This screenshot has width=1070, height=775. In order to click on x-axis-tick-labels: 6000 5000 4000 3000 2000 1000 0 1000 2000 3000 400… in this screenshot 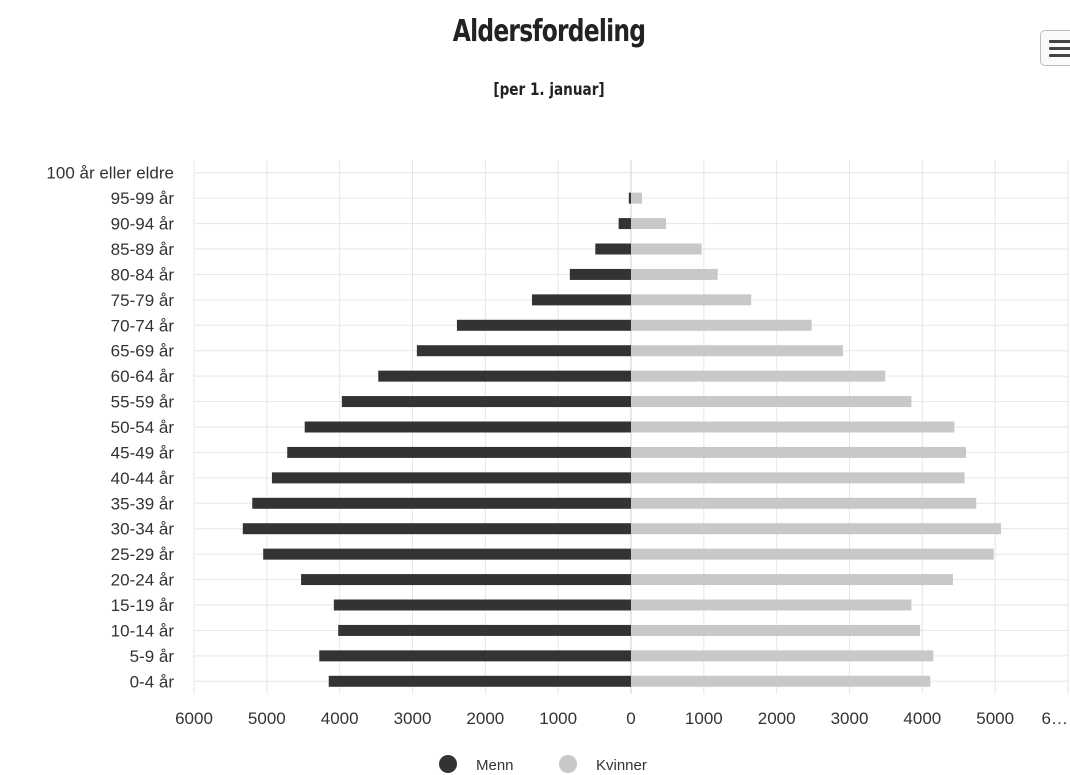, I will do `click(621, 718)`.